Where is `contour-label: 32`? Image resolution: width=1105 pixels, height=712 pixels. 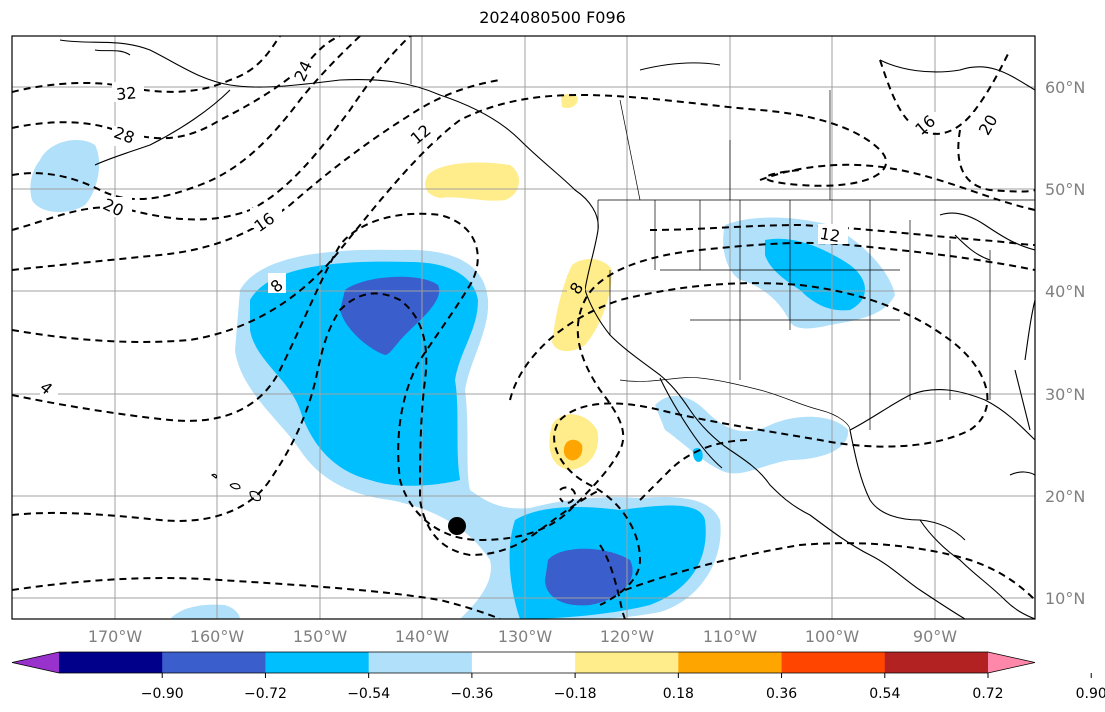 contour-label: 32 is located at coordinates (126, 93).